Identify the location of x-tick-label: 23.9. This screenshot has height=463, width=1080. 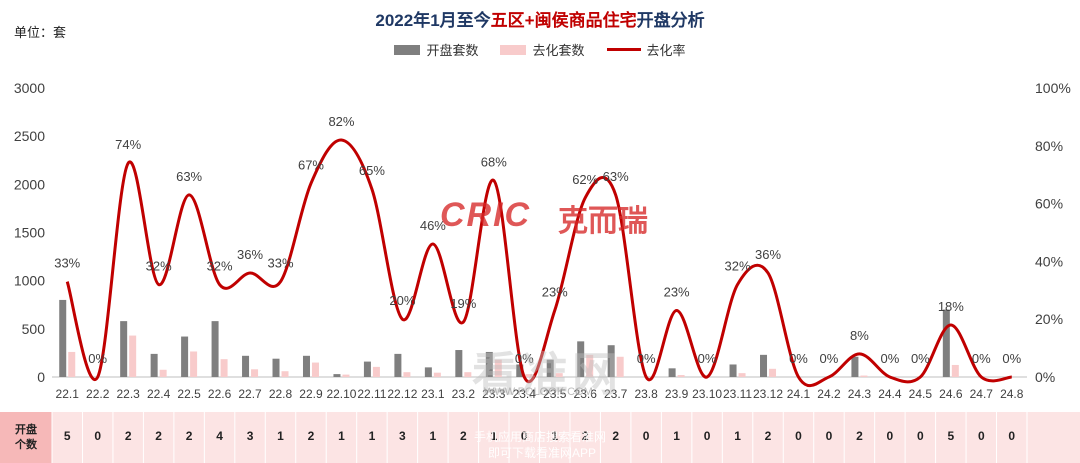
(677, 394).